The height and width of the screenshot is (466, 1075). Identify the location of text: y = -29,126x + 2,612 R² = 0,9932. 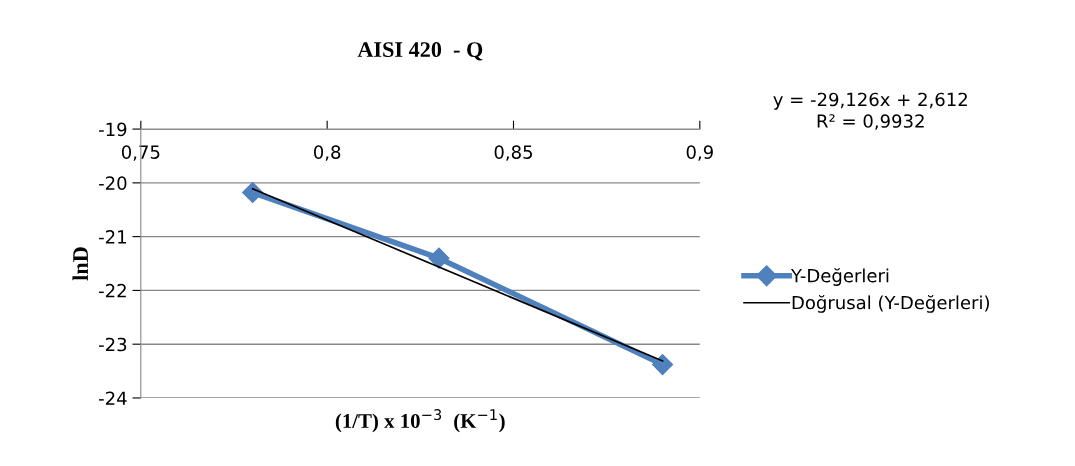
(870, 111).